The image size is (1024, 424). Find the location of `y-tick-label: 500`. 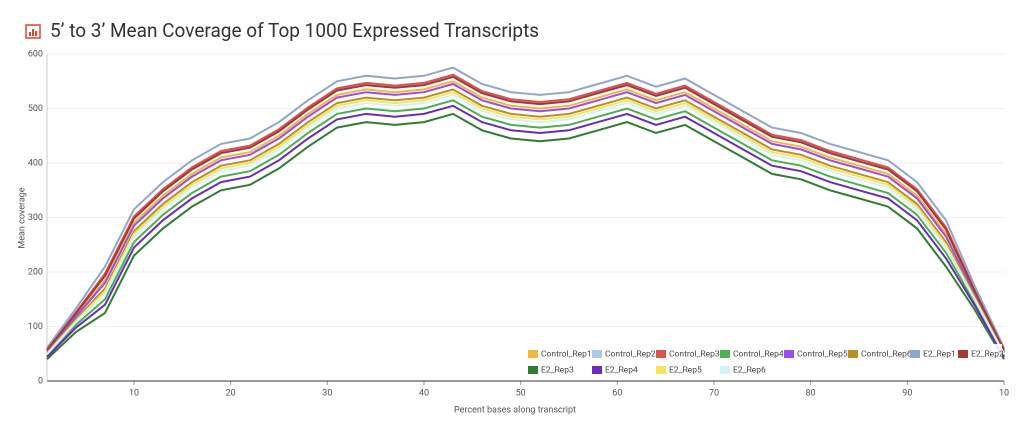

y-tick-label: 500 is located at coordinates (35, 109).